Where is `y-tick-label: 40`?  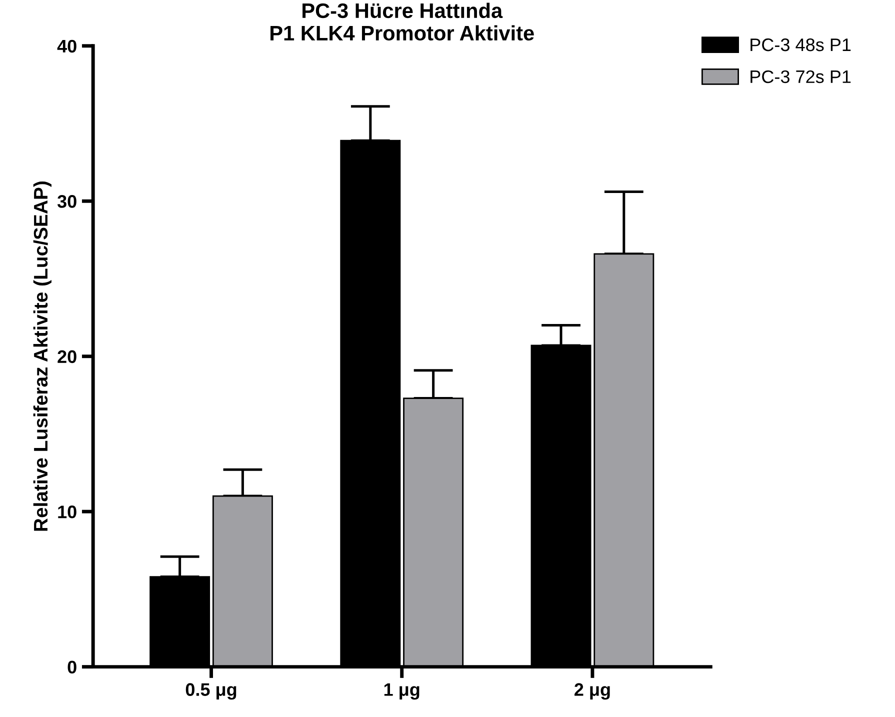 y-tick-label: 40 is located at coordinates (66, 46).